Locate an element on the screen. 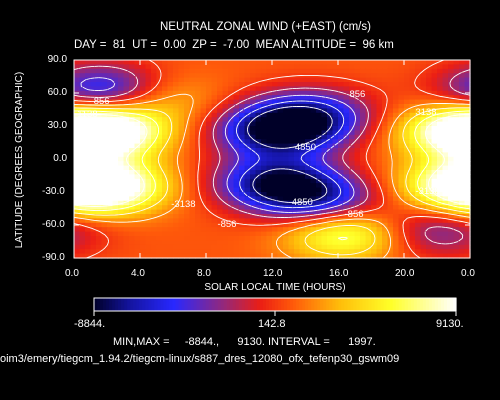 This screenshot has width=500, height=400. colorbar-swatch is located at coordinates (162, 304).